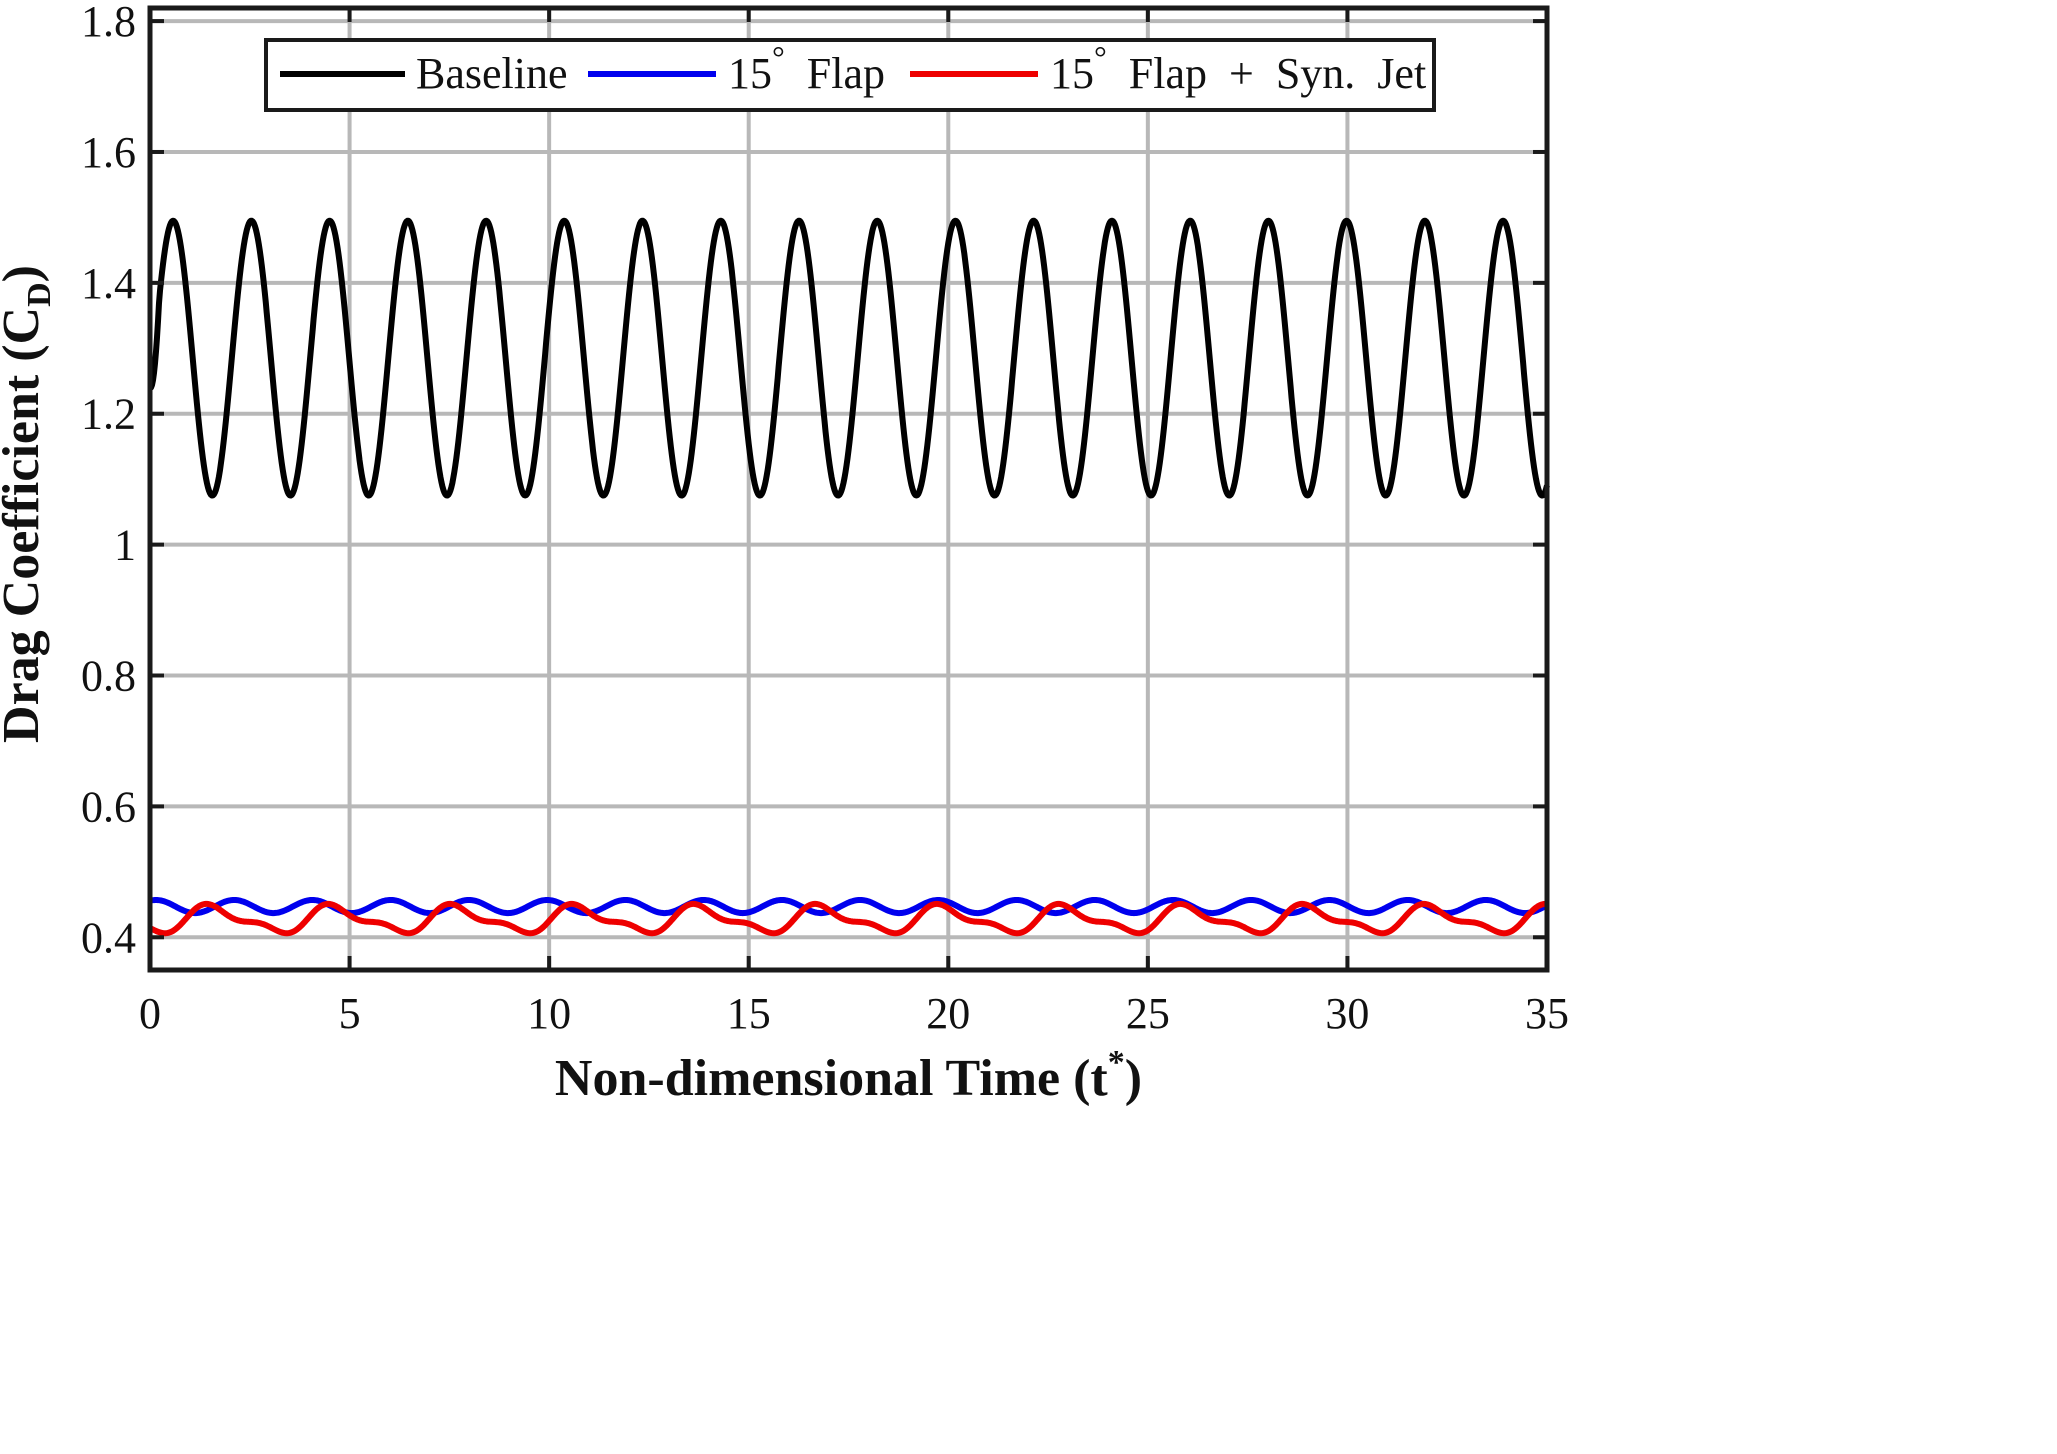 This screenshot has height=1454, width=2057. Describe the element at coordinates (125, 545) in the screenshot. I see `y-tick-label: 1` at that location.